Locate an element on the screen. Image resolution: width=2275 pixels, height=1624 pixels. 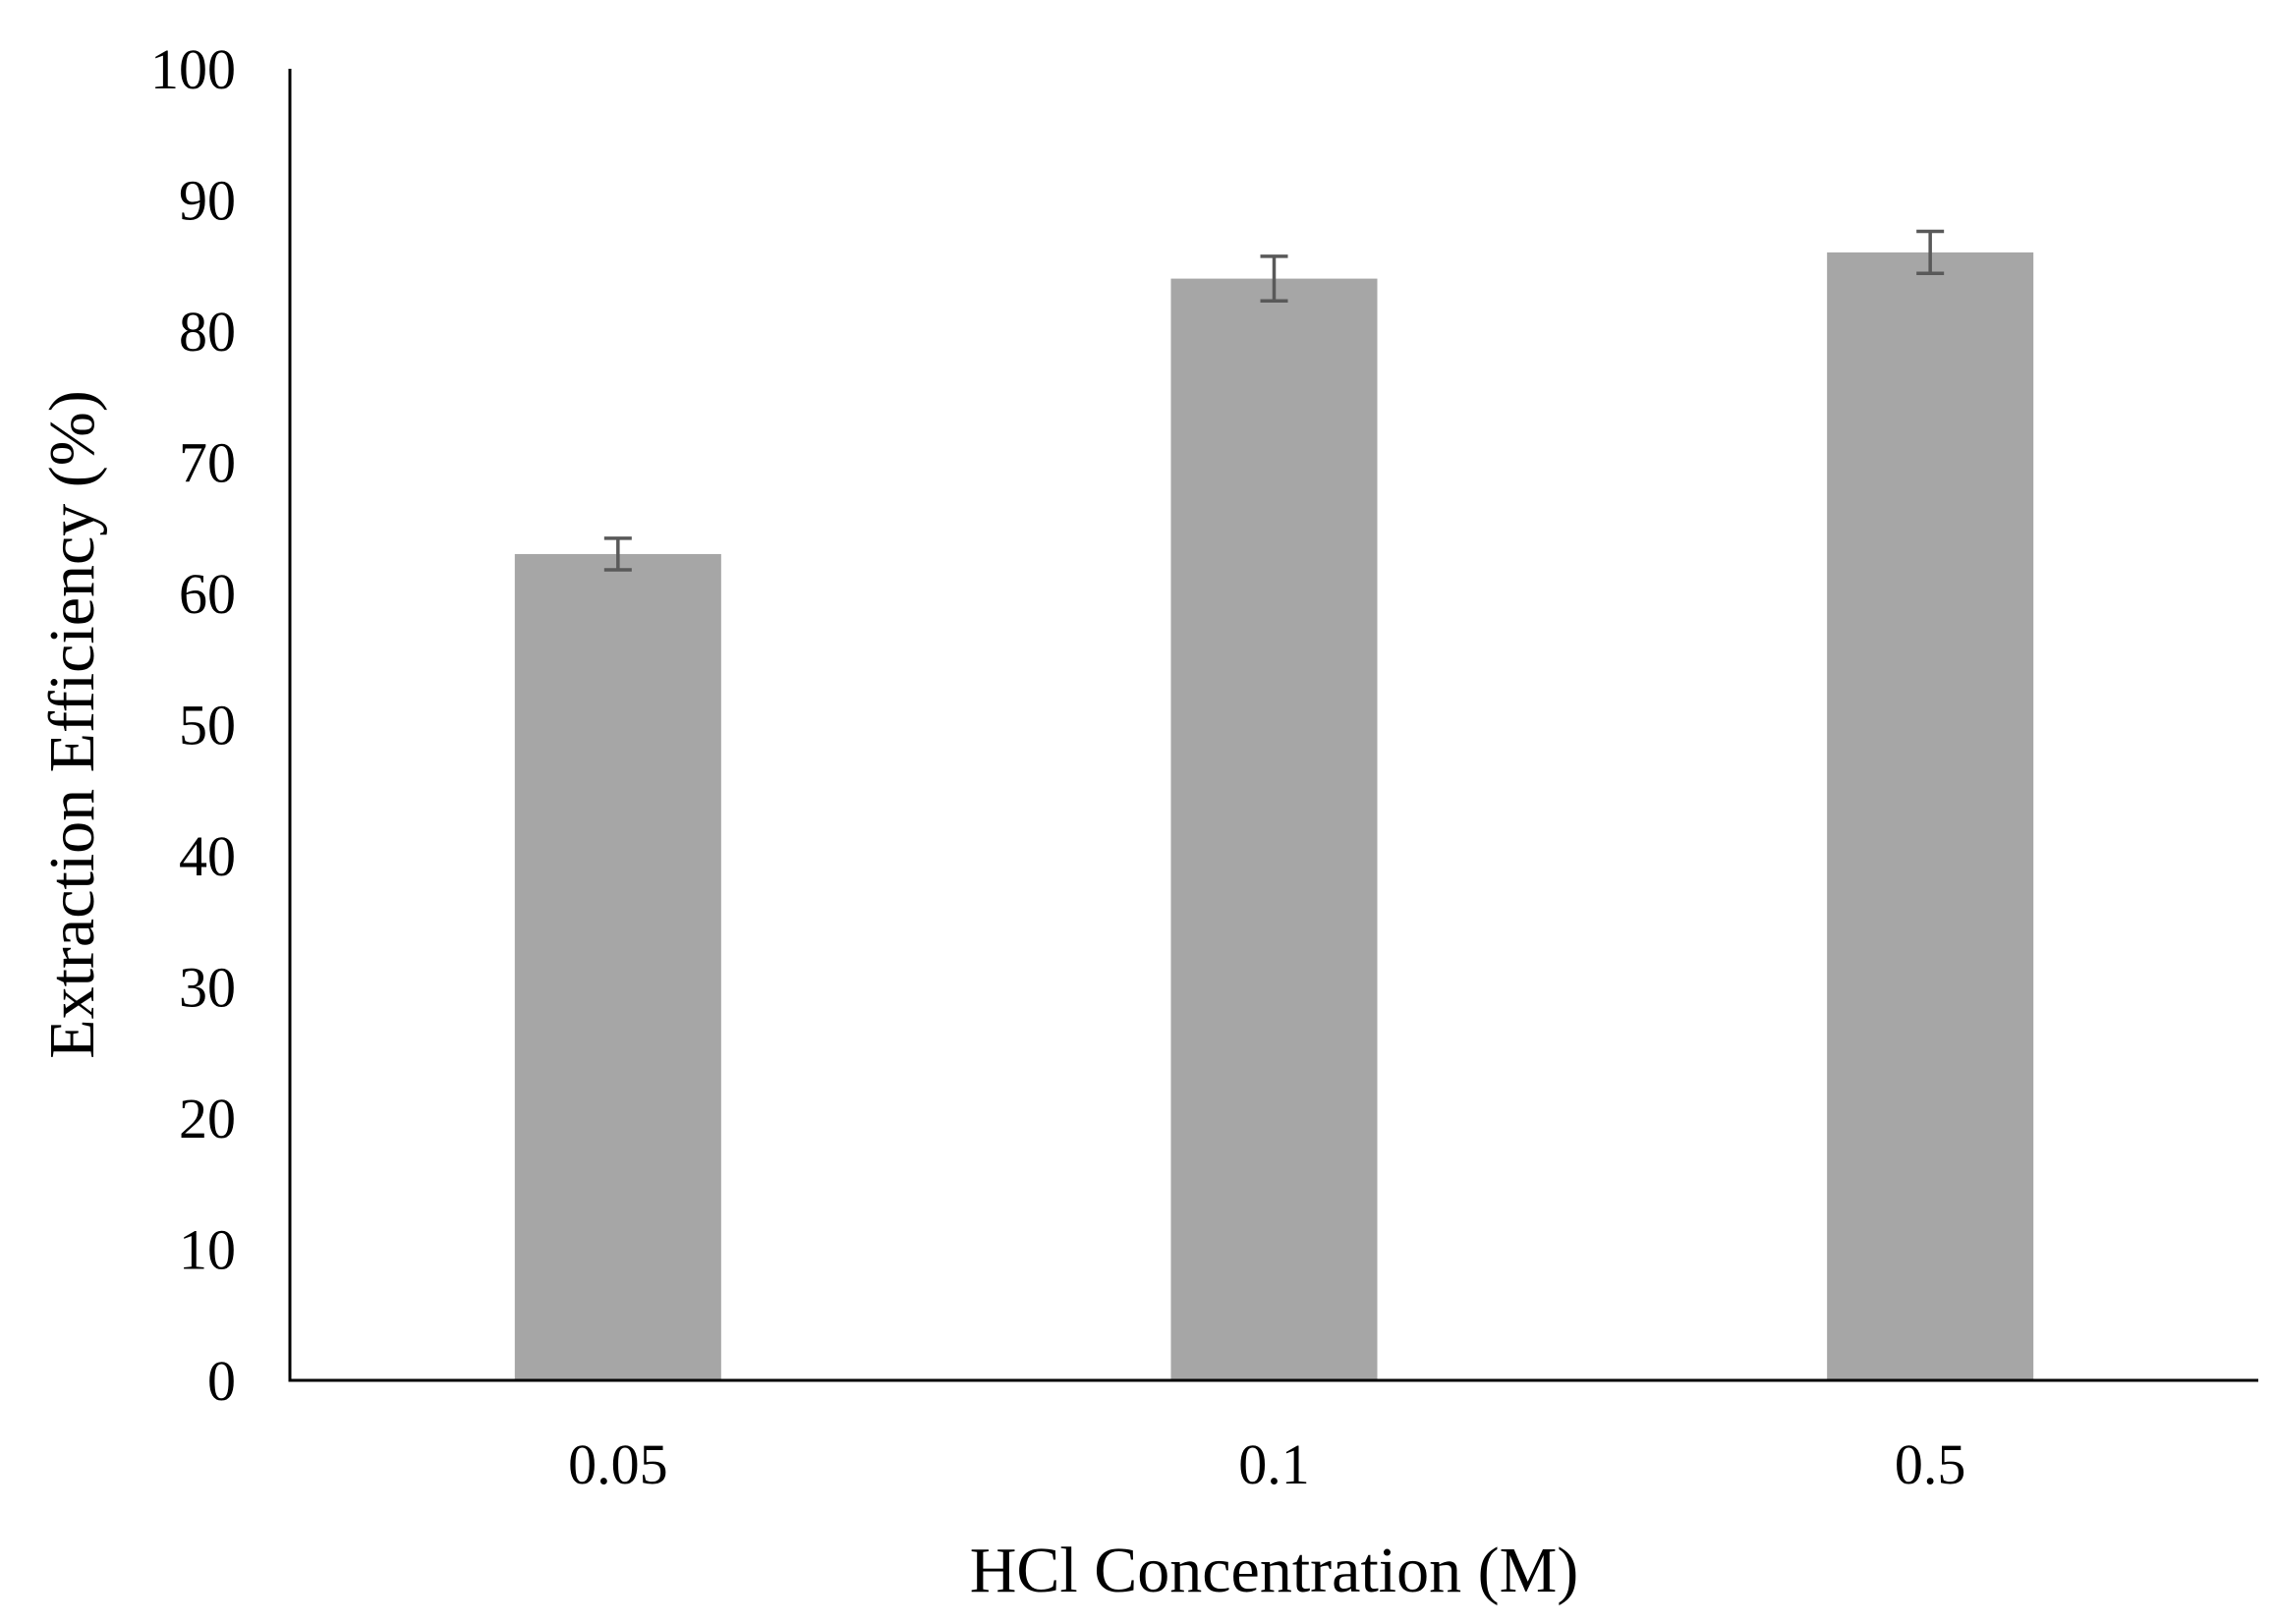
y-tick-label: 80 is located at coordinates (207, 332).